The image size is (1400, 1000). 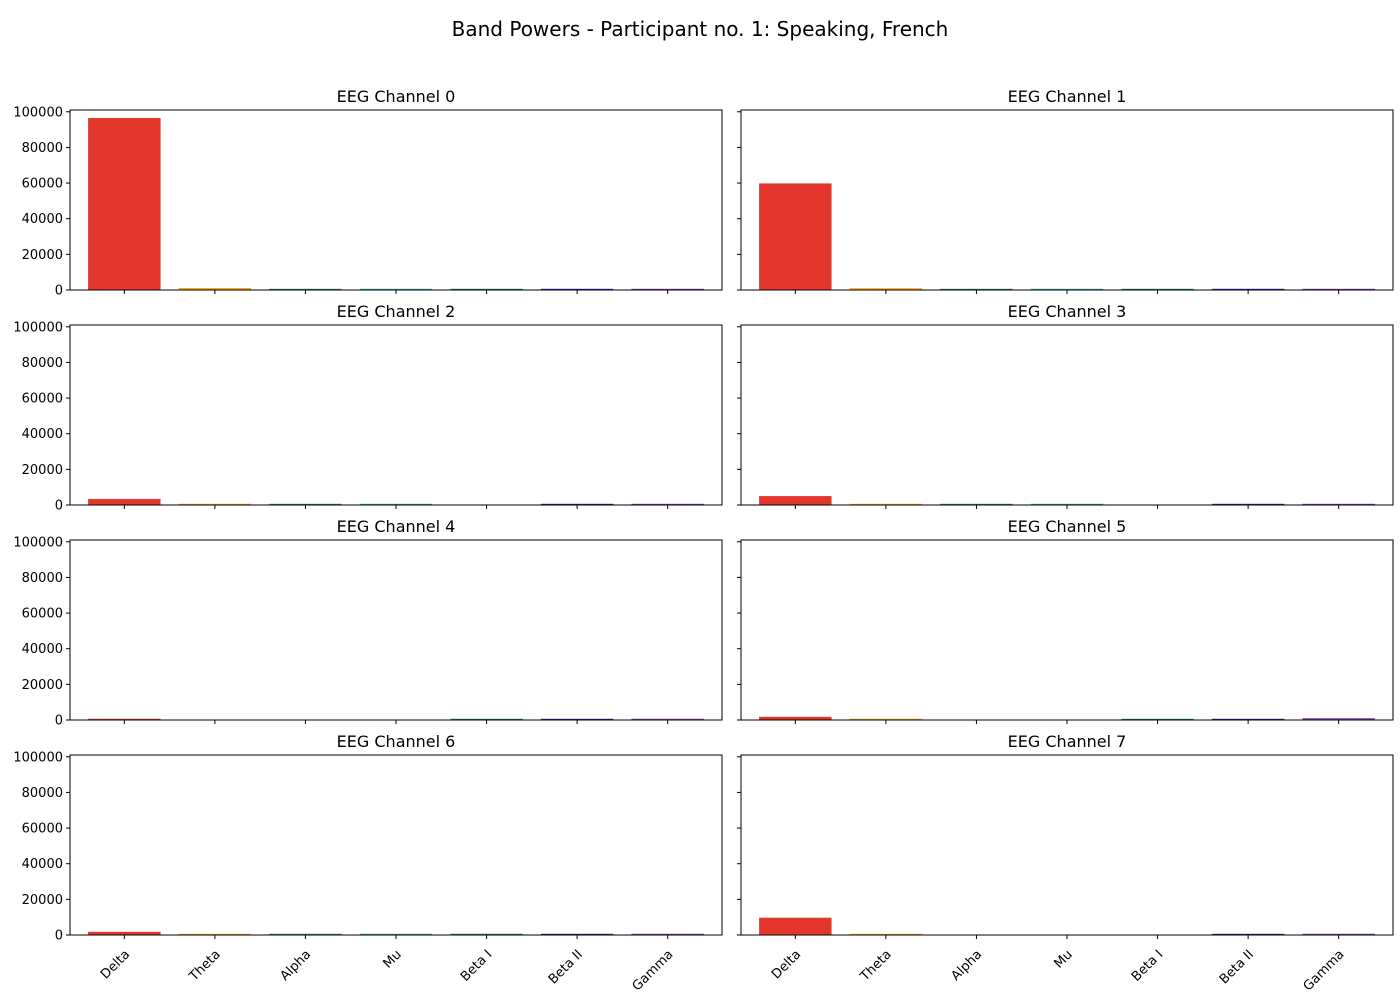 I want to click on subplot-title: EEG Channel 3, so click(x=1067, y=311).